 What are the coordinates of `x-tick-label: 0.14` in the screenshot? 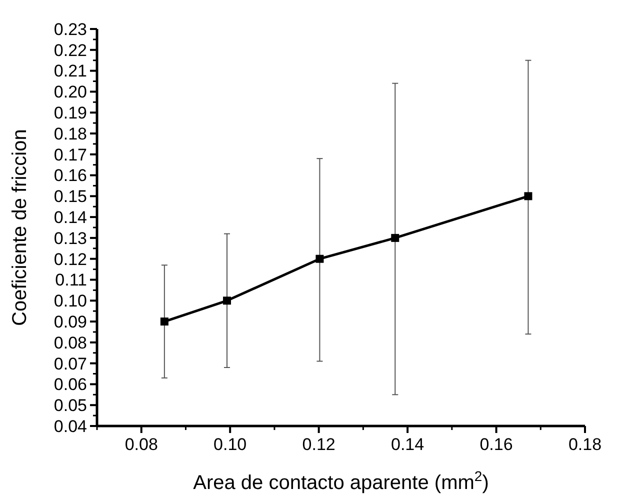 It's located at (407, 444).